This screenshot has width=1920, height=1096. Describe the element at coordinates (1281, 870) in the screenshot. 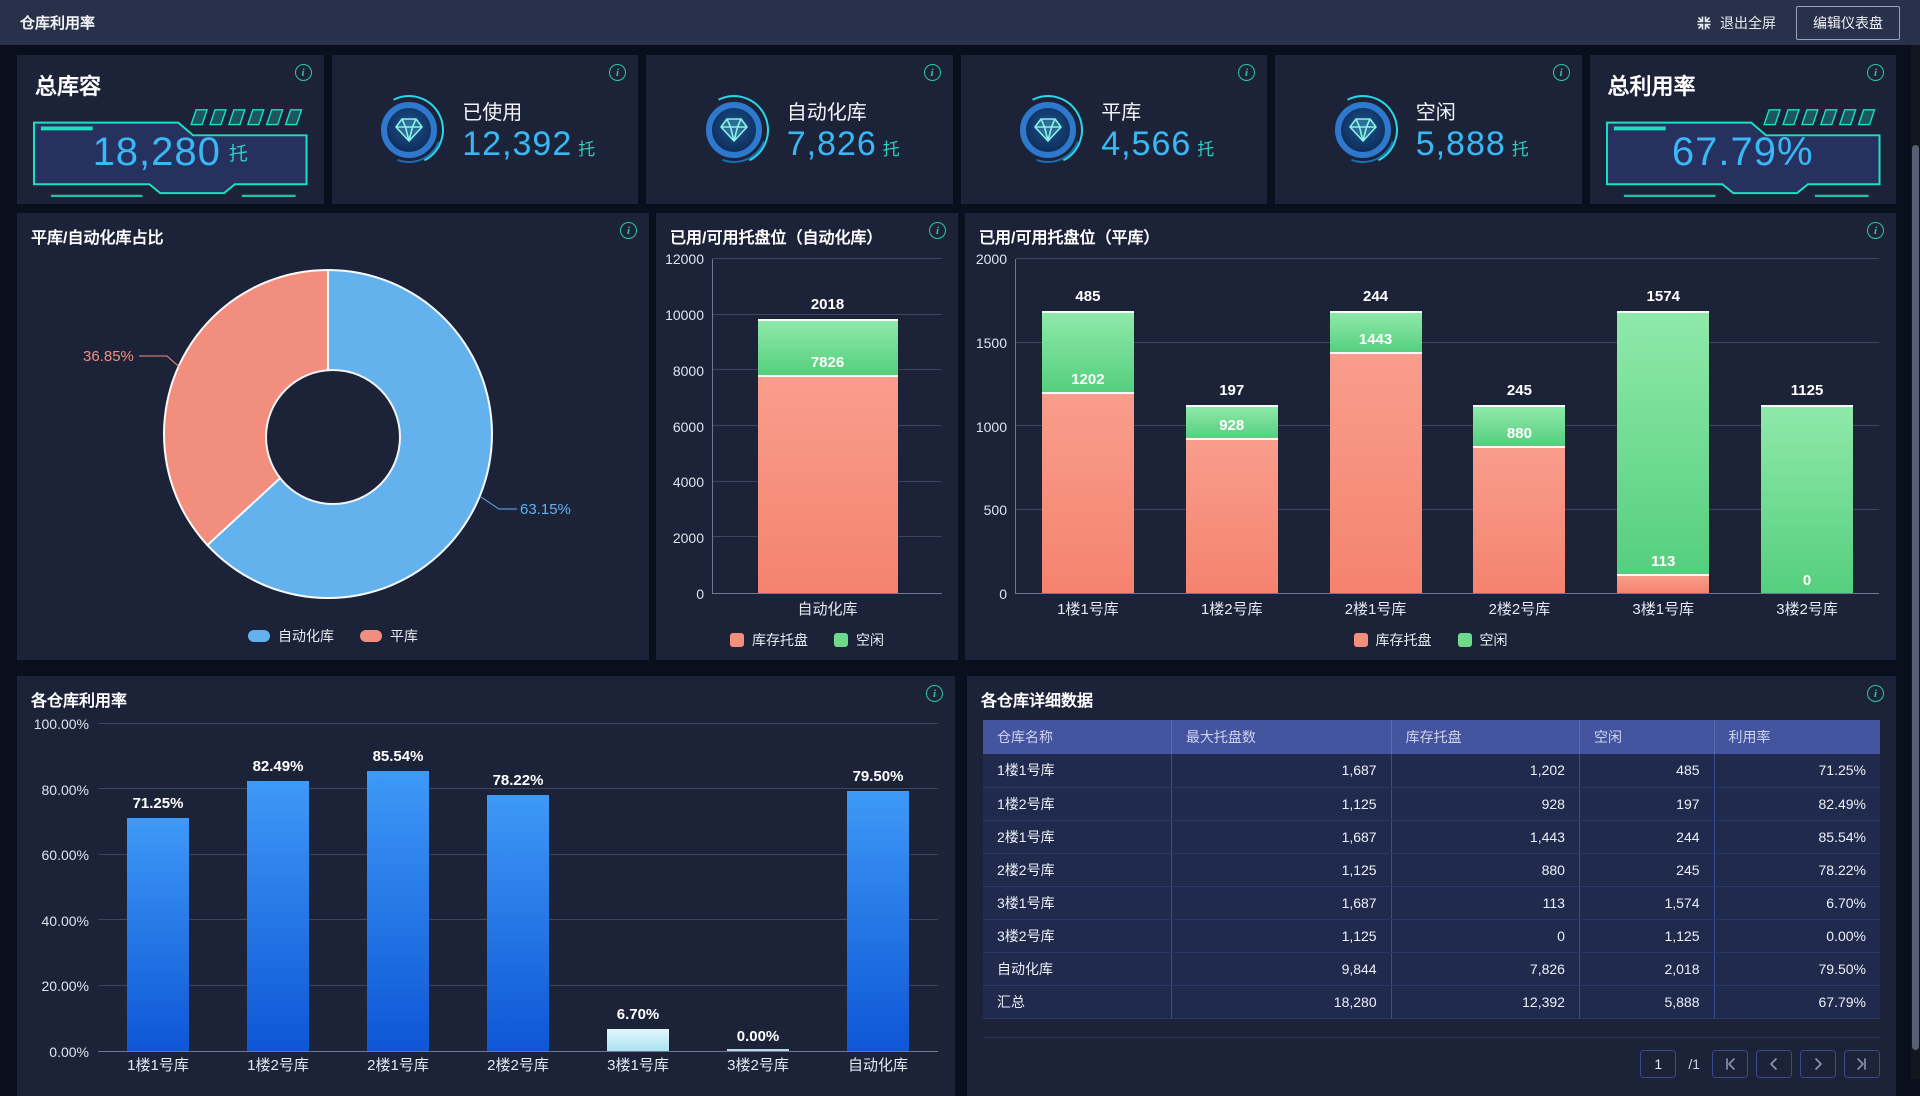

I see `cell-value: 1,125` at that location.